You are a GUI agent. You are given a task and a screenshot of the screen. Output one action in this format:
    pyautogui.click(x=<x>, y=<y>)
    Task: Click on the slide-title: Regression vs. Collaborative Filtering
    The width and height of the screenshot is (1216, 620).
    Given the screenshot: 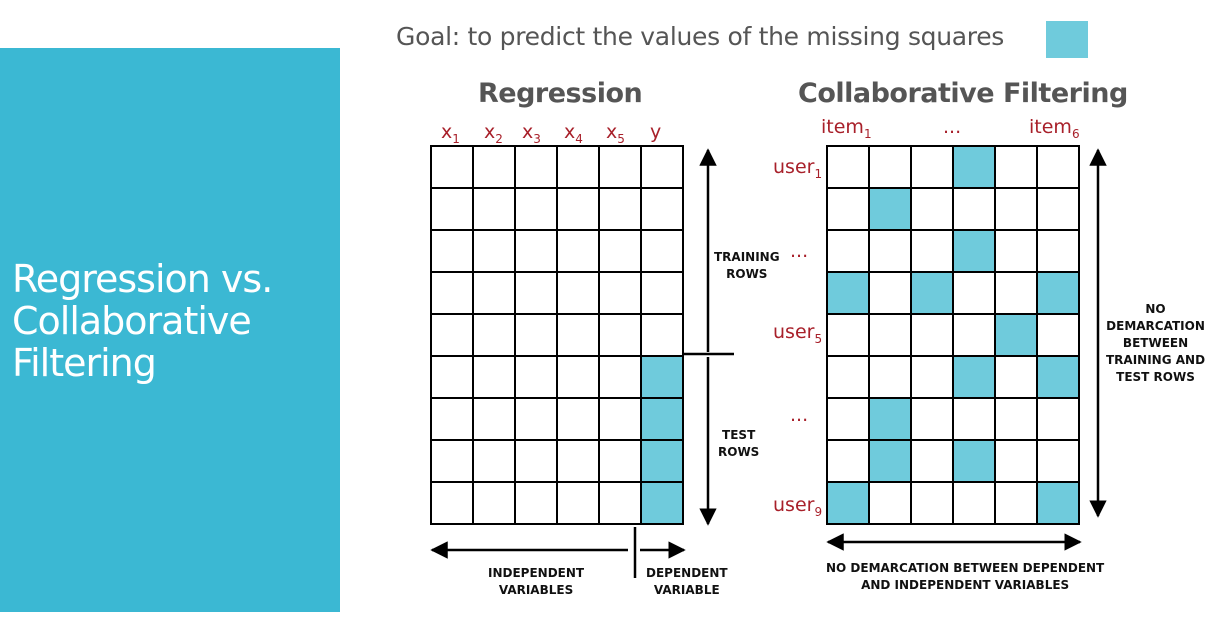 What is the action you would take?
    pyautogui.click(x=142, y=321)
    